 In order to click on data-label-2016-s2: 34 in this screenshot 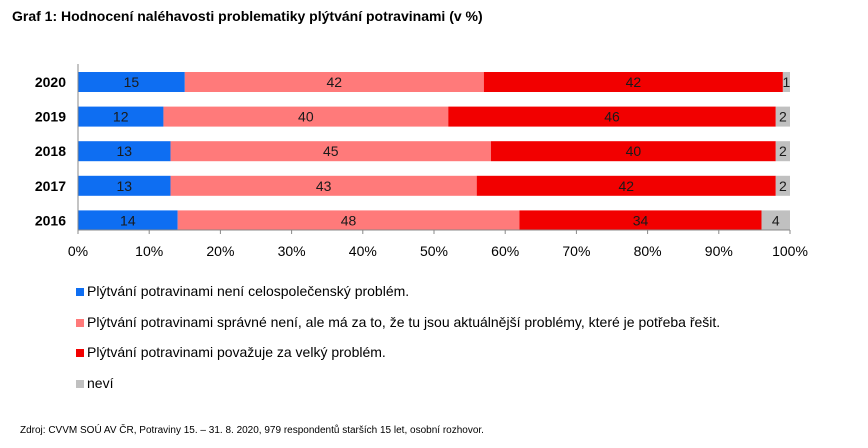, I will do `click(641, 220)`.